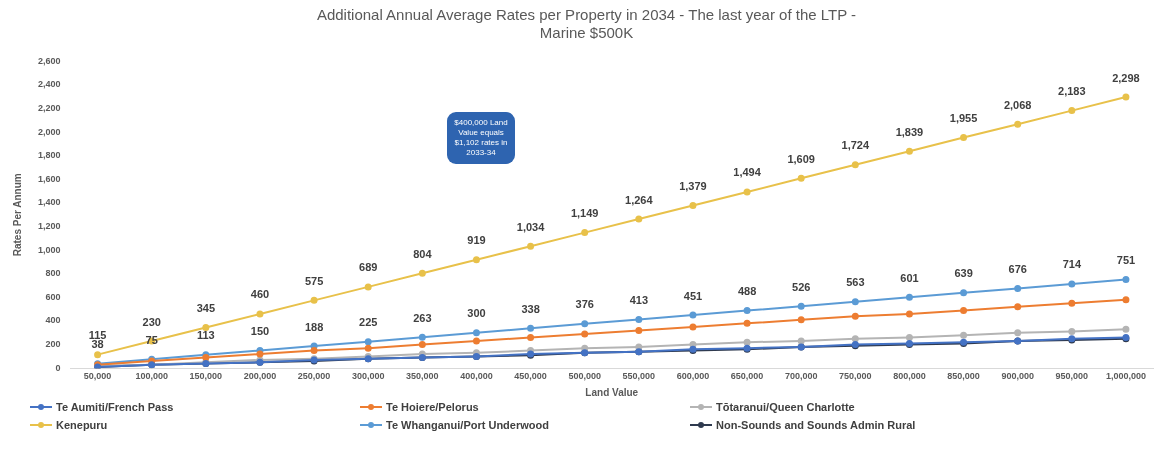 This screenshot has height=459, width=1173. Describe the element at coordinates (530, 376) in the screenshot. I see `x-tick-label: 450,000` at that location.